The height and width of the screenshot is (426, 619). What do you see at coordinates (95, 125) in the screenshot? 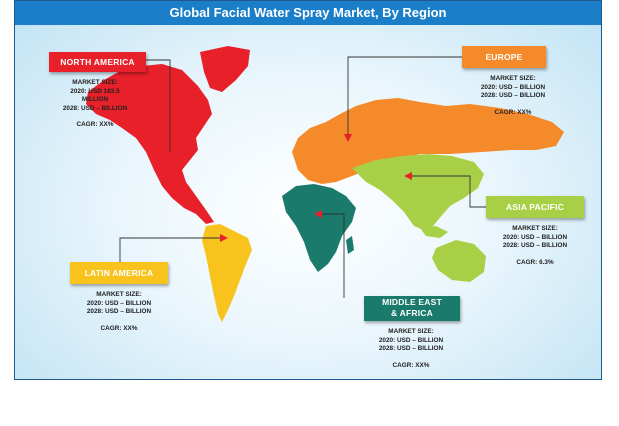
I see `na-cagr: CAGR: XX%` at bounding box center [95, 125].